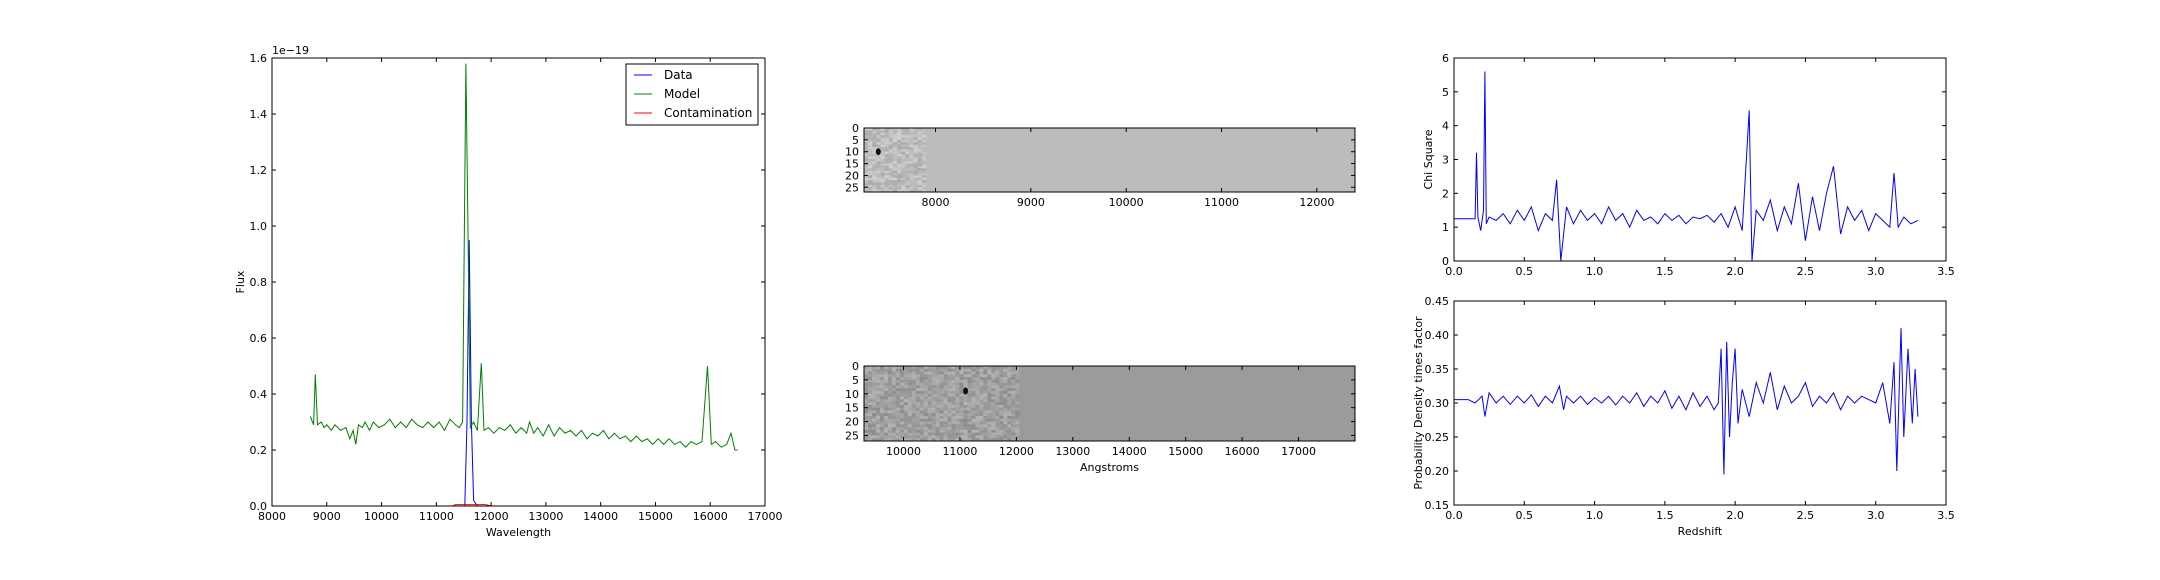  What do you see at coordinates (1418, 403) in the screenshot?
I see `pdf-y-axis-label: Probability Density times factor` at bounding box center [1418, 403].